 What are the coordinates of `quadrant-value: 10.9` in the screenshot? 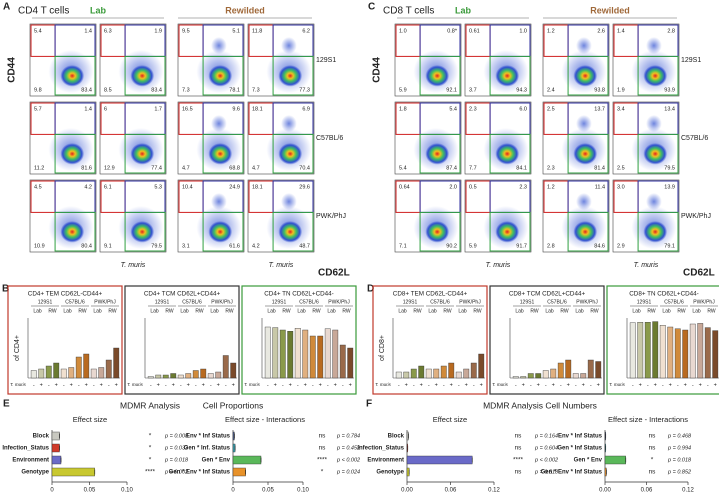 It's located at (39, 246).